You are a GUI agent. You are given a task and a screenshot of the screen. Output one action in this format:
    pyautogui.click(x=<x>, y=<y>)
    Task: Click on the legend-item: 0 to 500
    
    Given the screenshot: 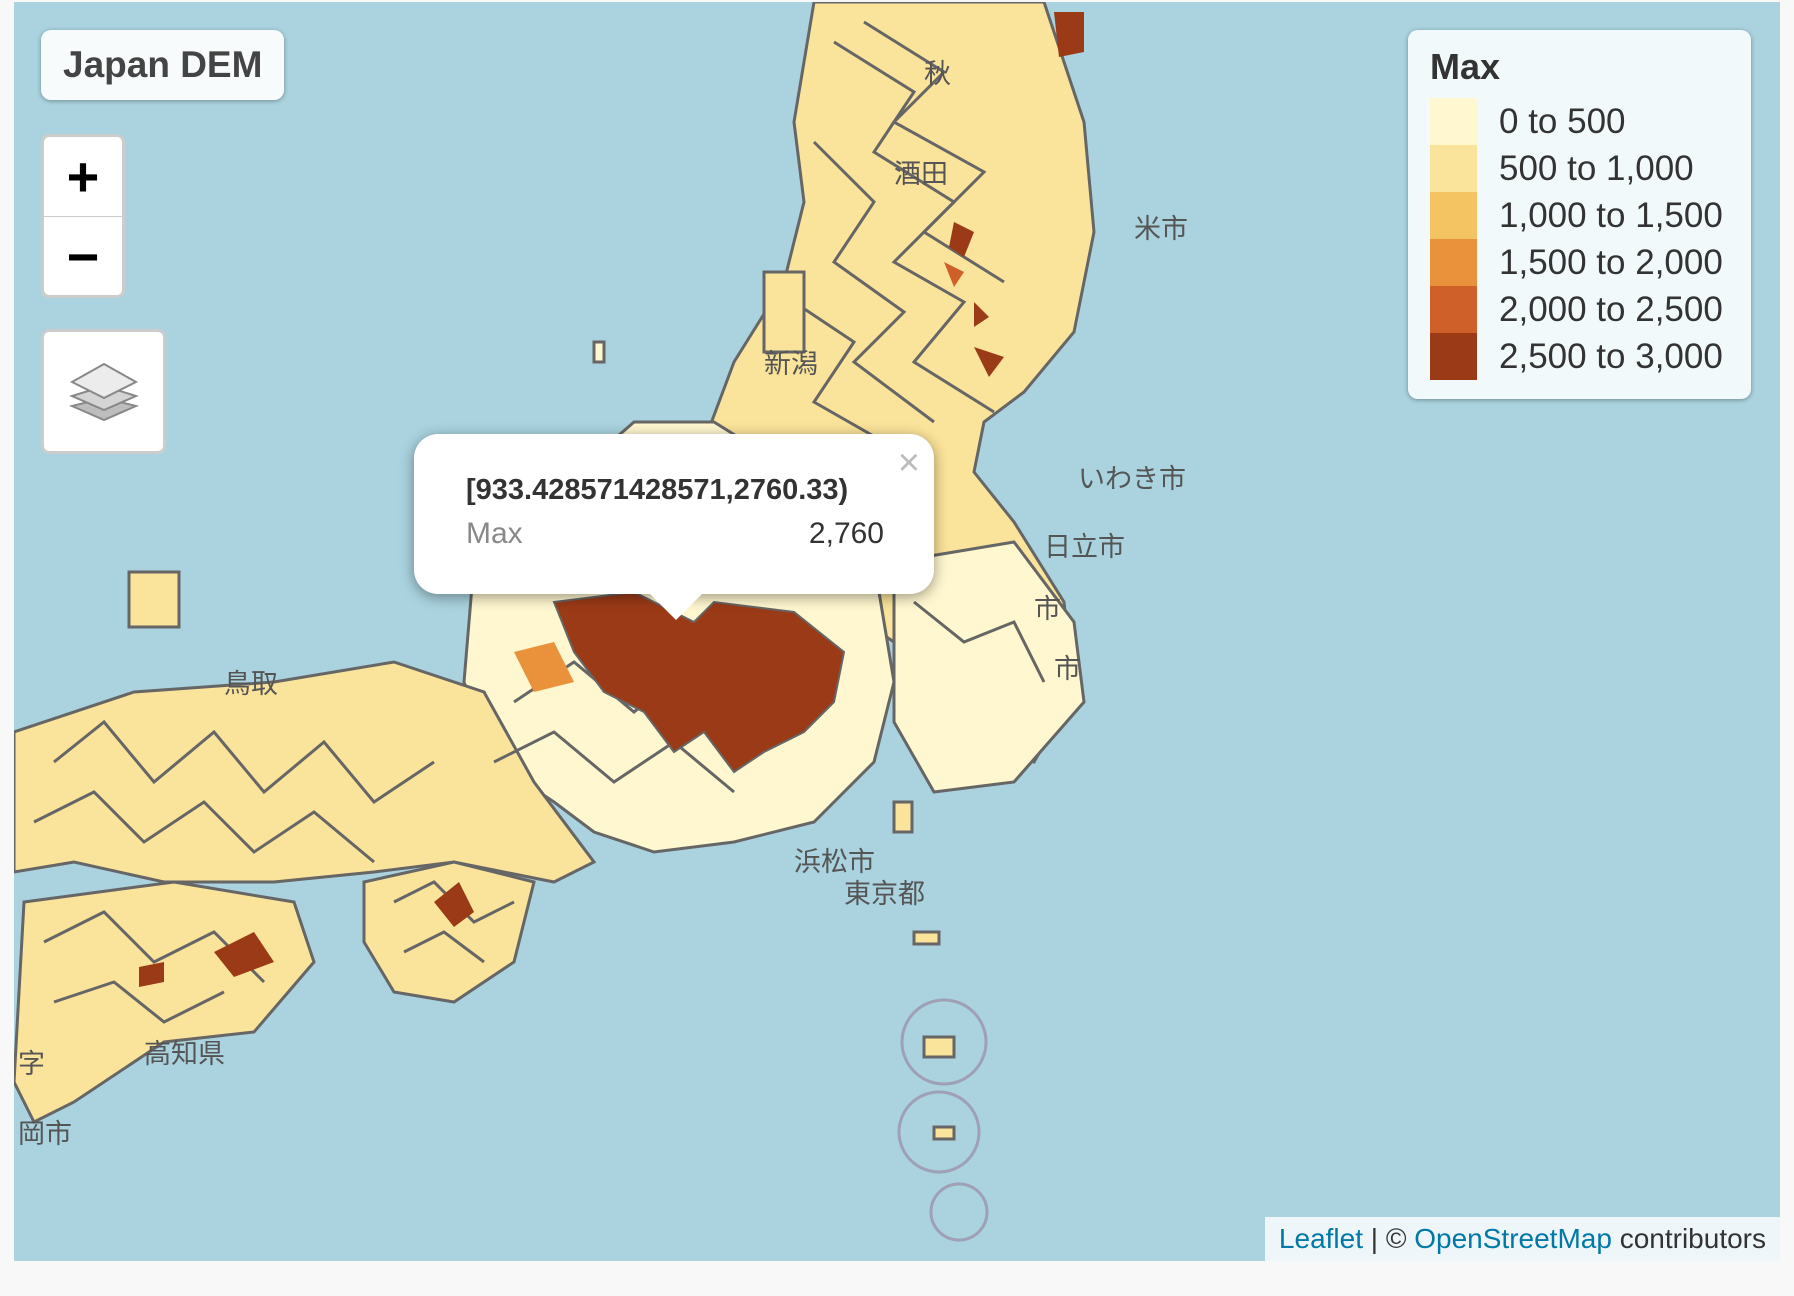 What is the action you would take?
    pyautogui.click(x=1579, y=121)
    